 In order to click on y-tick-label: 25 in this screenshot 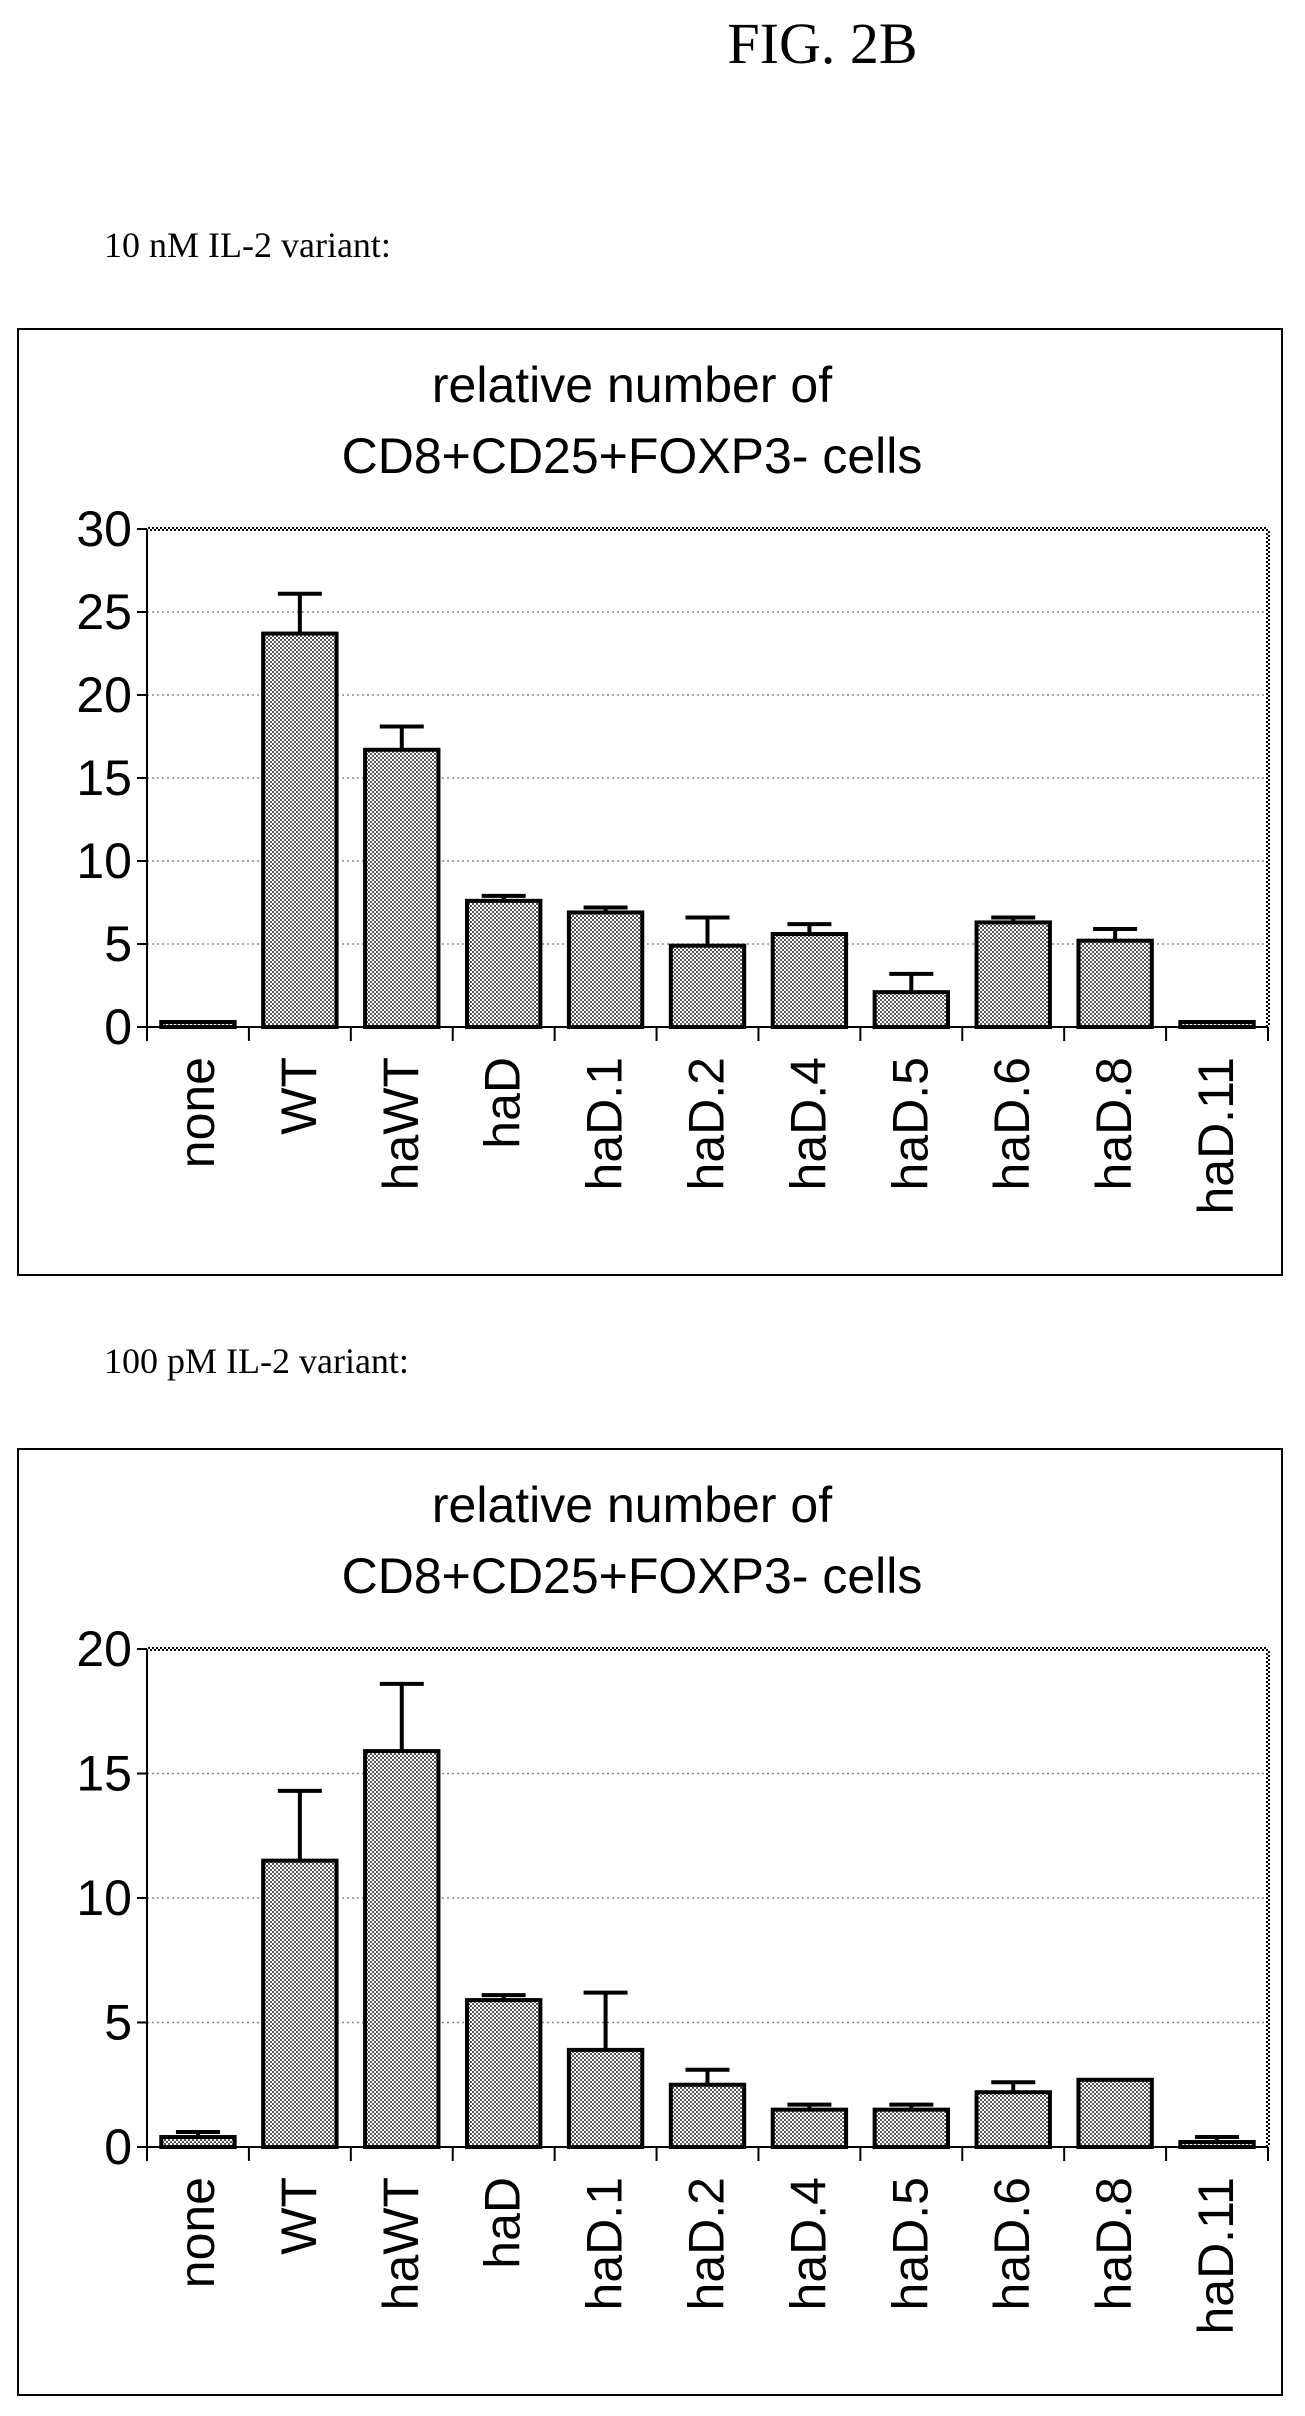, I will do `click(104, 612)`.